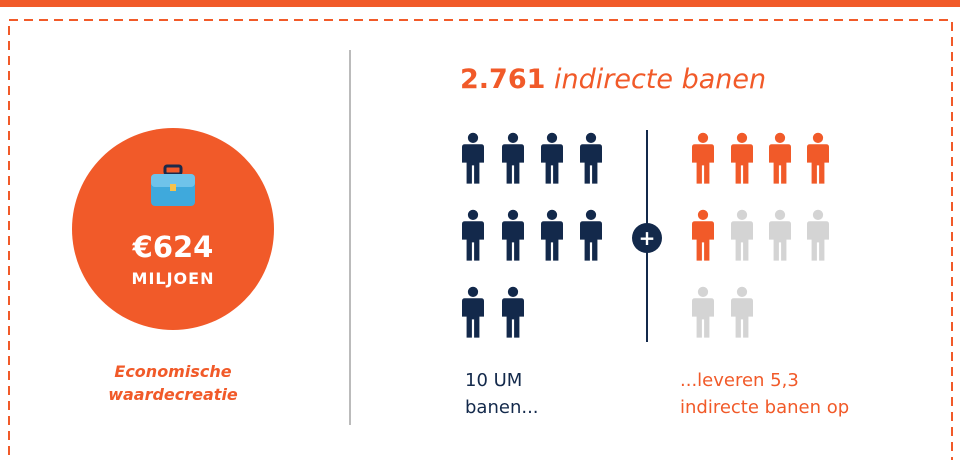 The image size is (960, 460). What do you see at coordinates (532, 235) in the screenshot?
I see `um-jobs-icons` at bounding box center [532, 235].